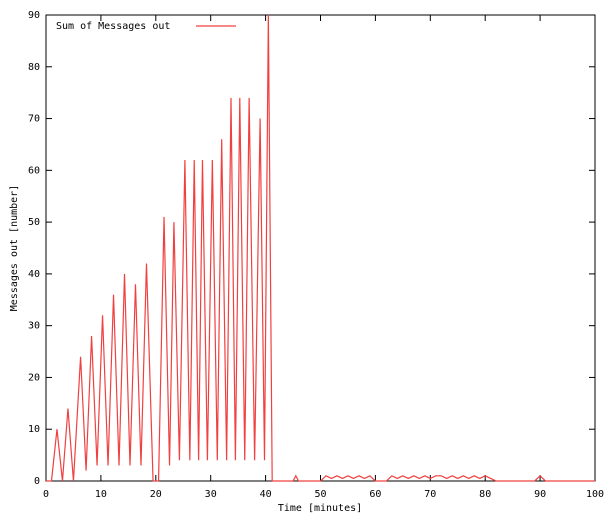 Image resolution: width=607 pixels, height=519 pixels. Describe the element at coordinates (375, 494) in the screenshot. I see `x-tick-label: 60` at that location.